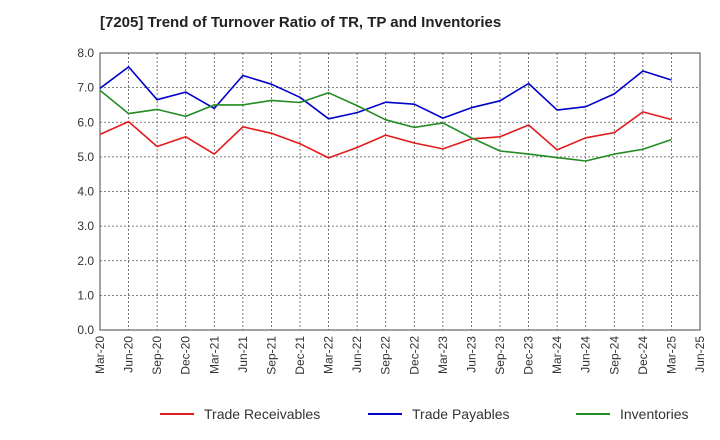 This screenshot has height=440, width=720. I want to click on x-tick-label: Jun-21, so click(243, 354).